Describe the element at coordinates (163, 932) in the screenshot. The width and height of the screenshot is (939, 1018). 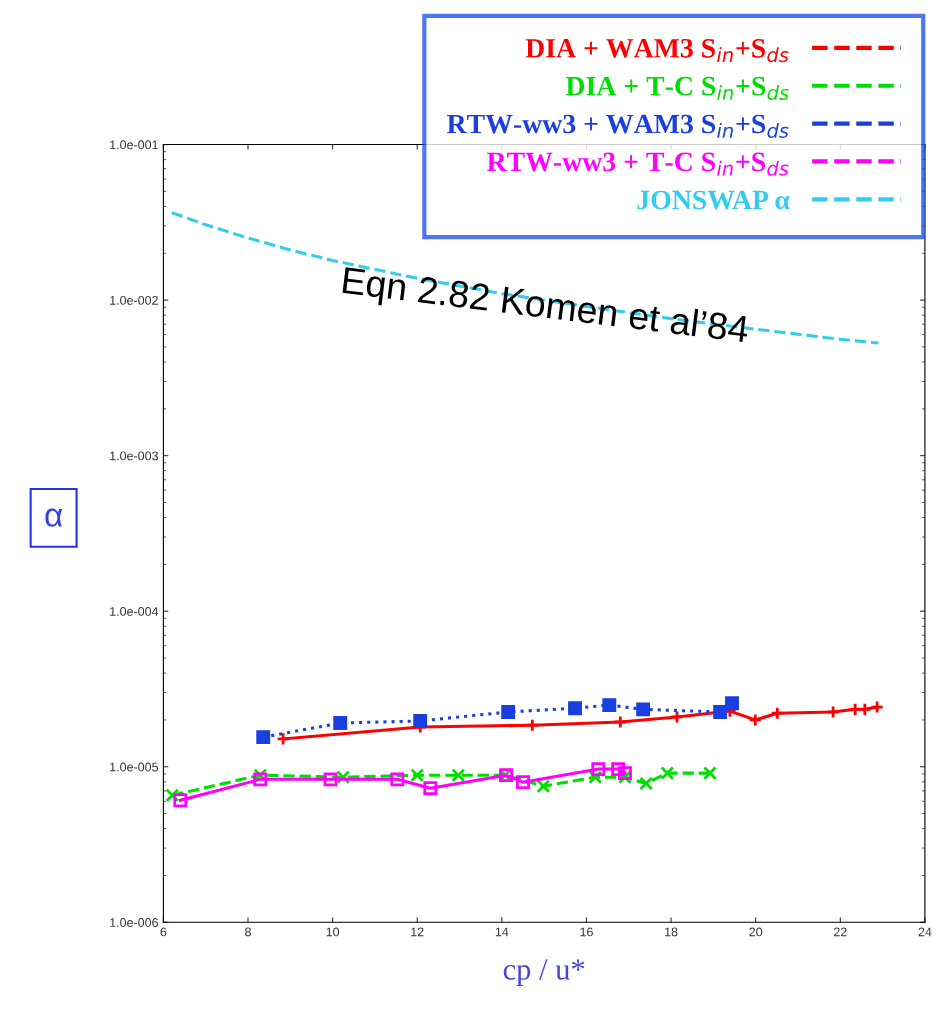
I see `x-tick-label: 6` at that location.